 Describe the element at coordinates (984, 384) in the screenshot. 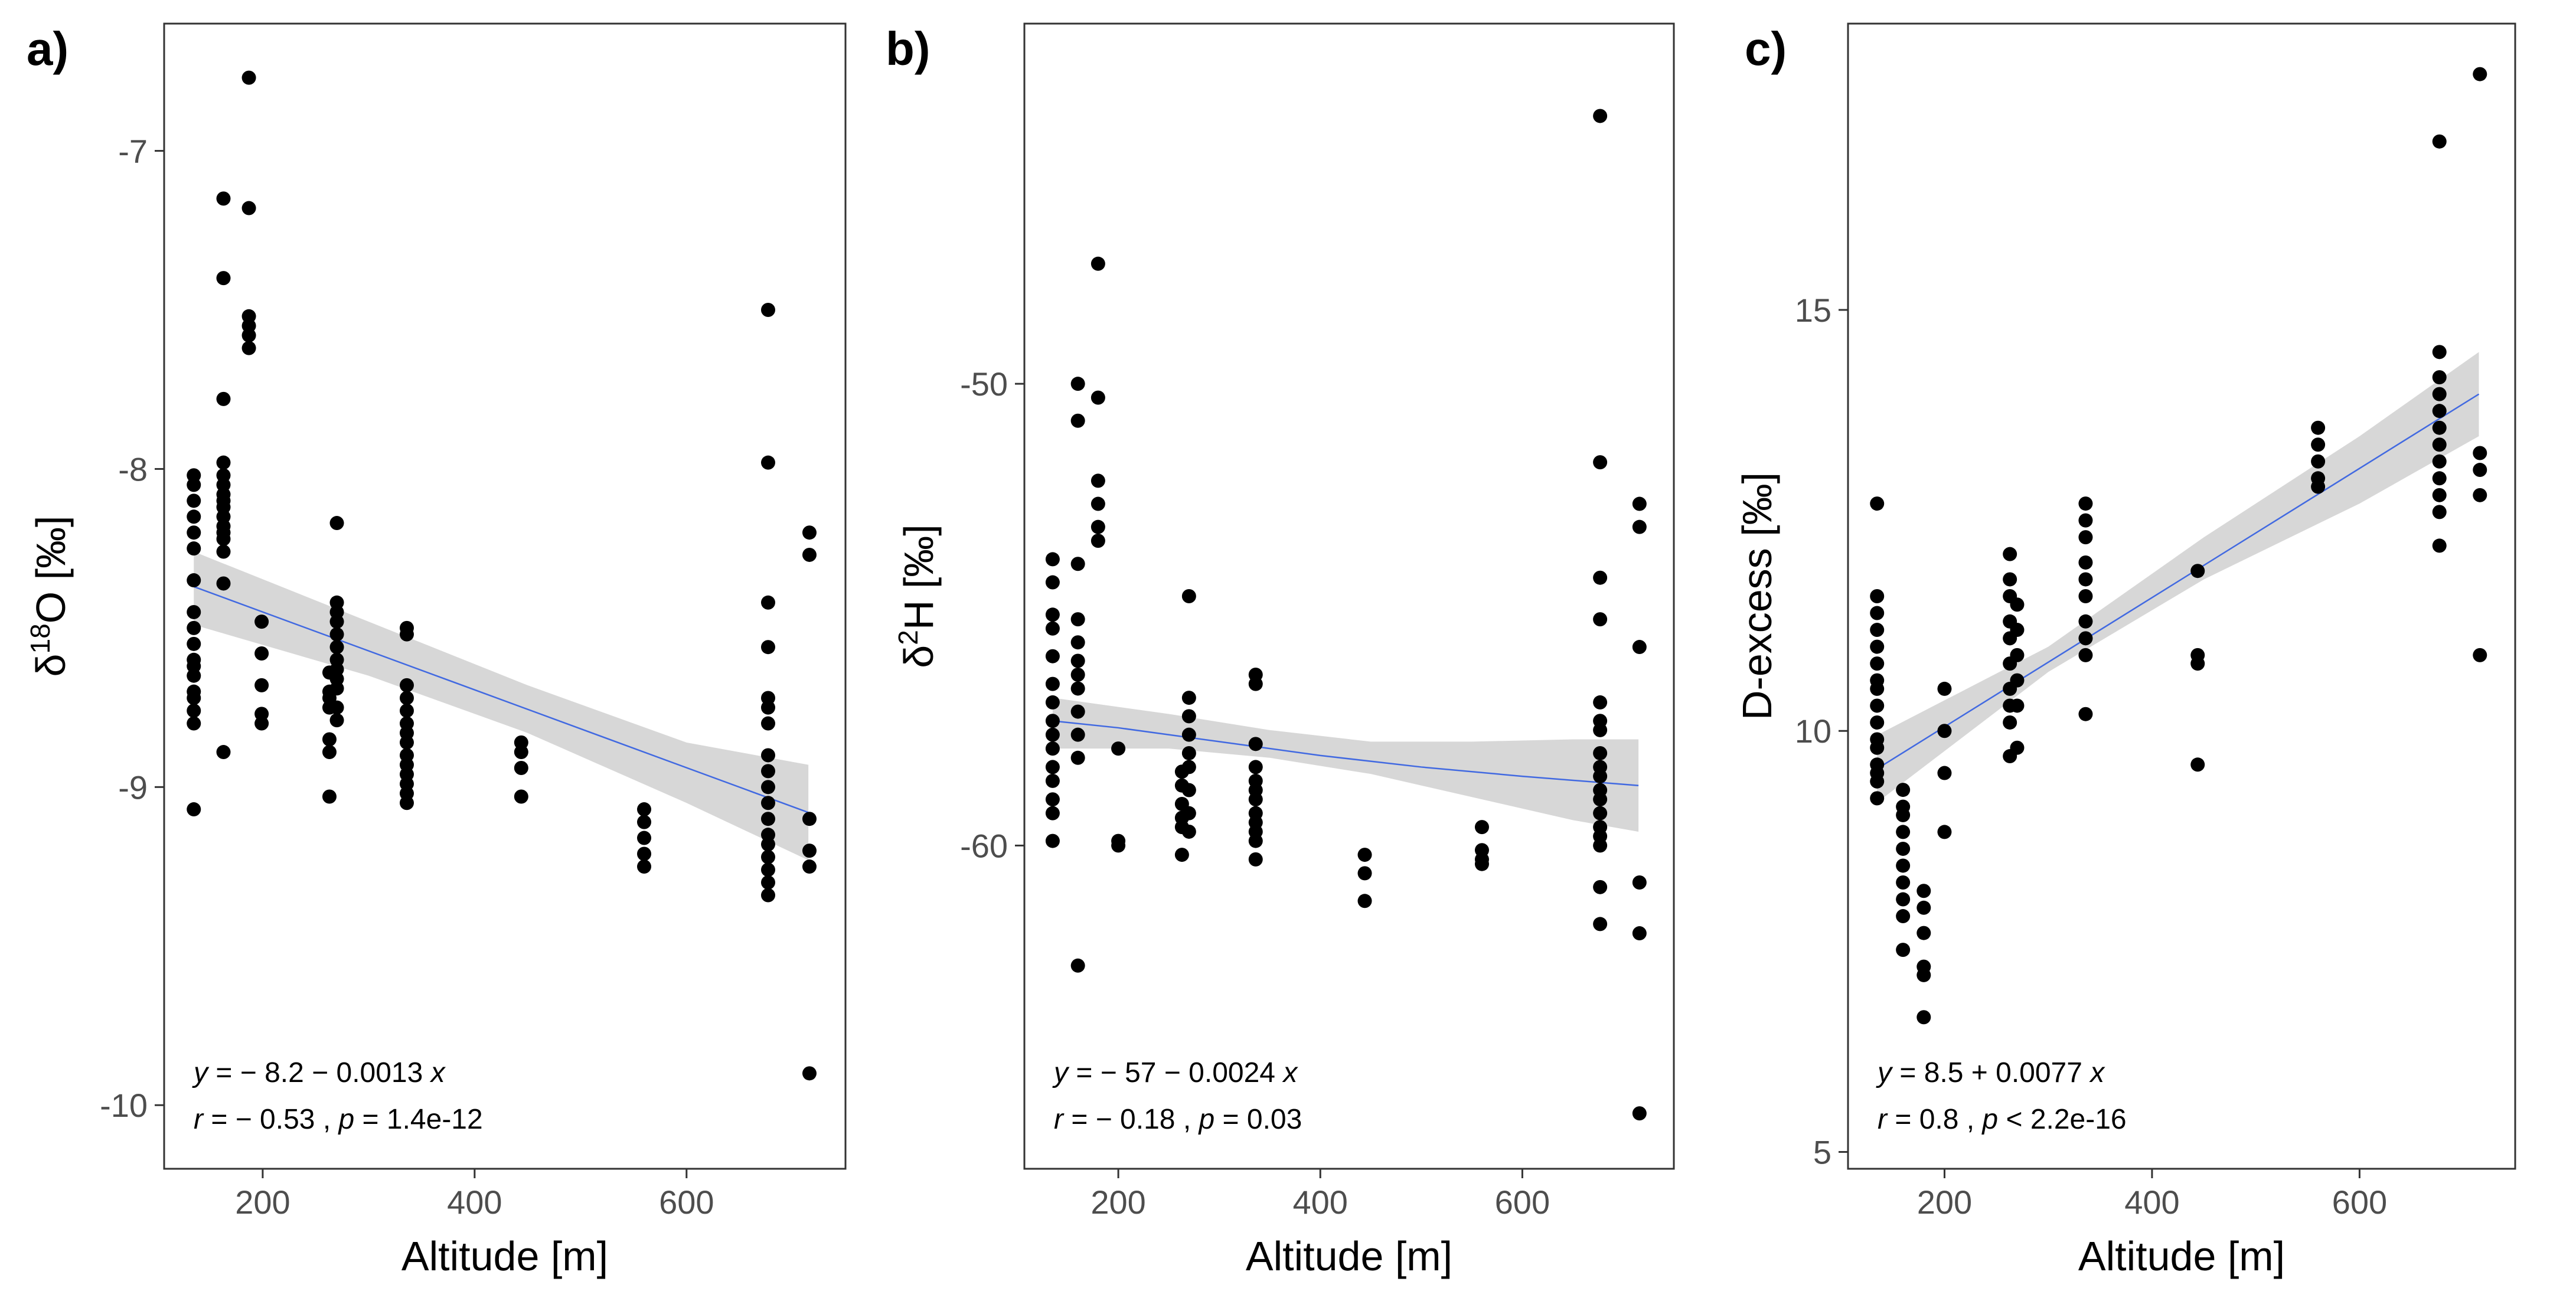

I see `y-tick-label: -50` at that location.